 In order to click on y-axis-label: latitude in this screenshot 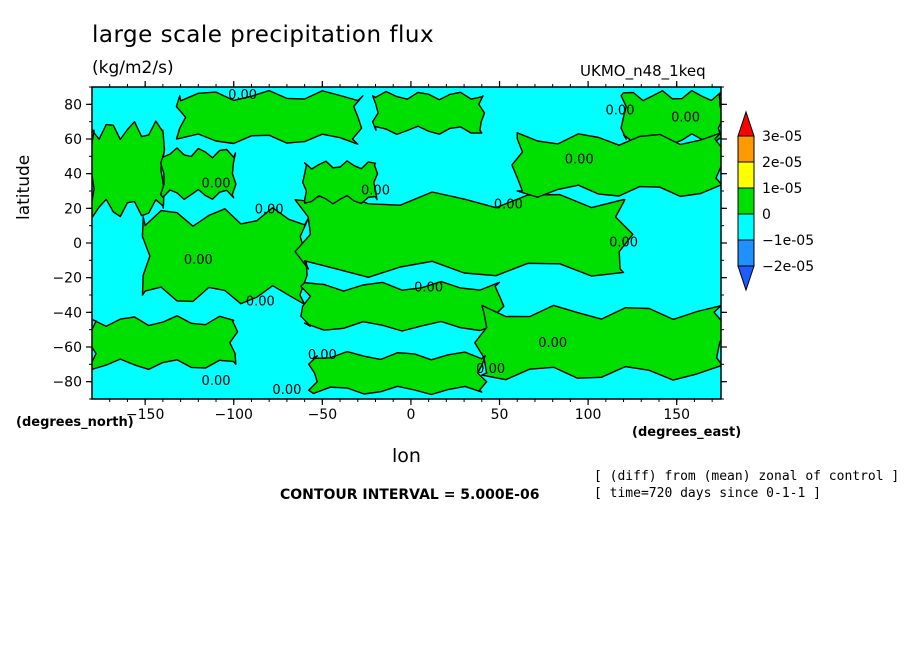, I will do `click(24, 187)`.